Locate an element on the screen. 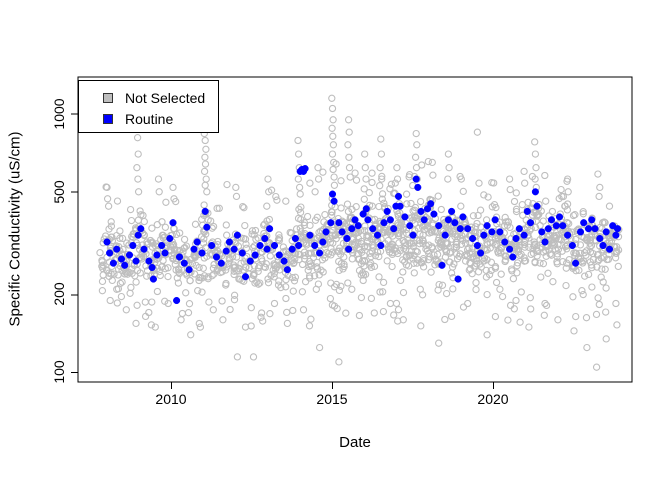 This screenshot has height=480, width=672. y-tick-label-200: 200 is located at coordinates (59, 294).